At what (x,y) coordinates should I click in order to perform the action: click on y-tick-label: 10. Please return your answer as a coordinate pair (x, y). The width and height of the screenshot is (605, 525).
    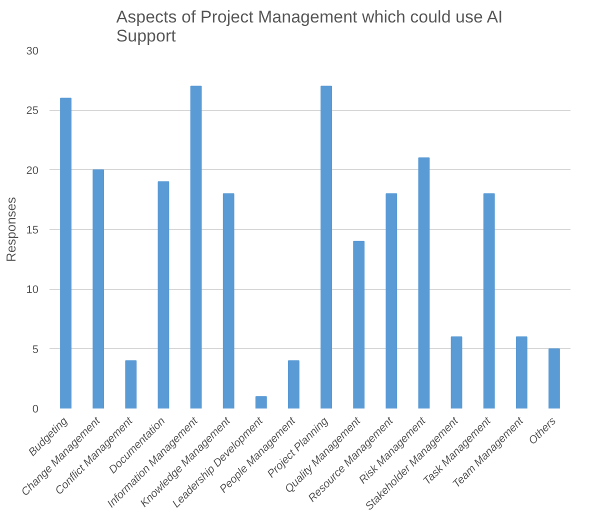
    Looking at the image, I should click on (32, 290).